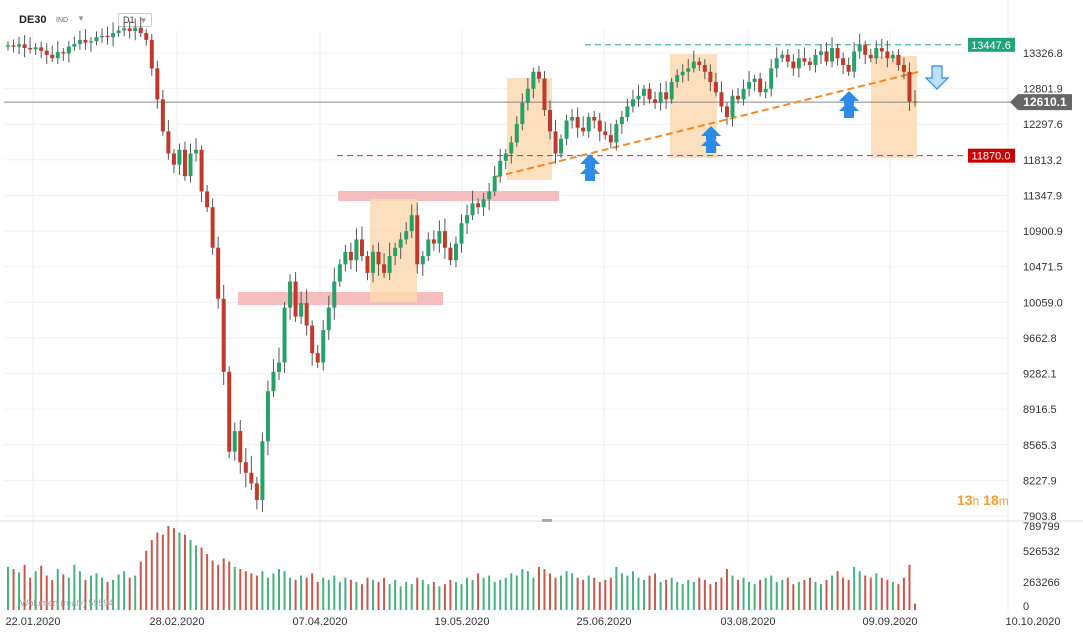 The height and width of the screenshot is (637, 1083). Describe the element at coordinates (1040, 339) in the screenshot. I see `price-tick-label: 9662.8` at that location.